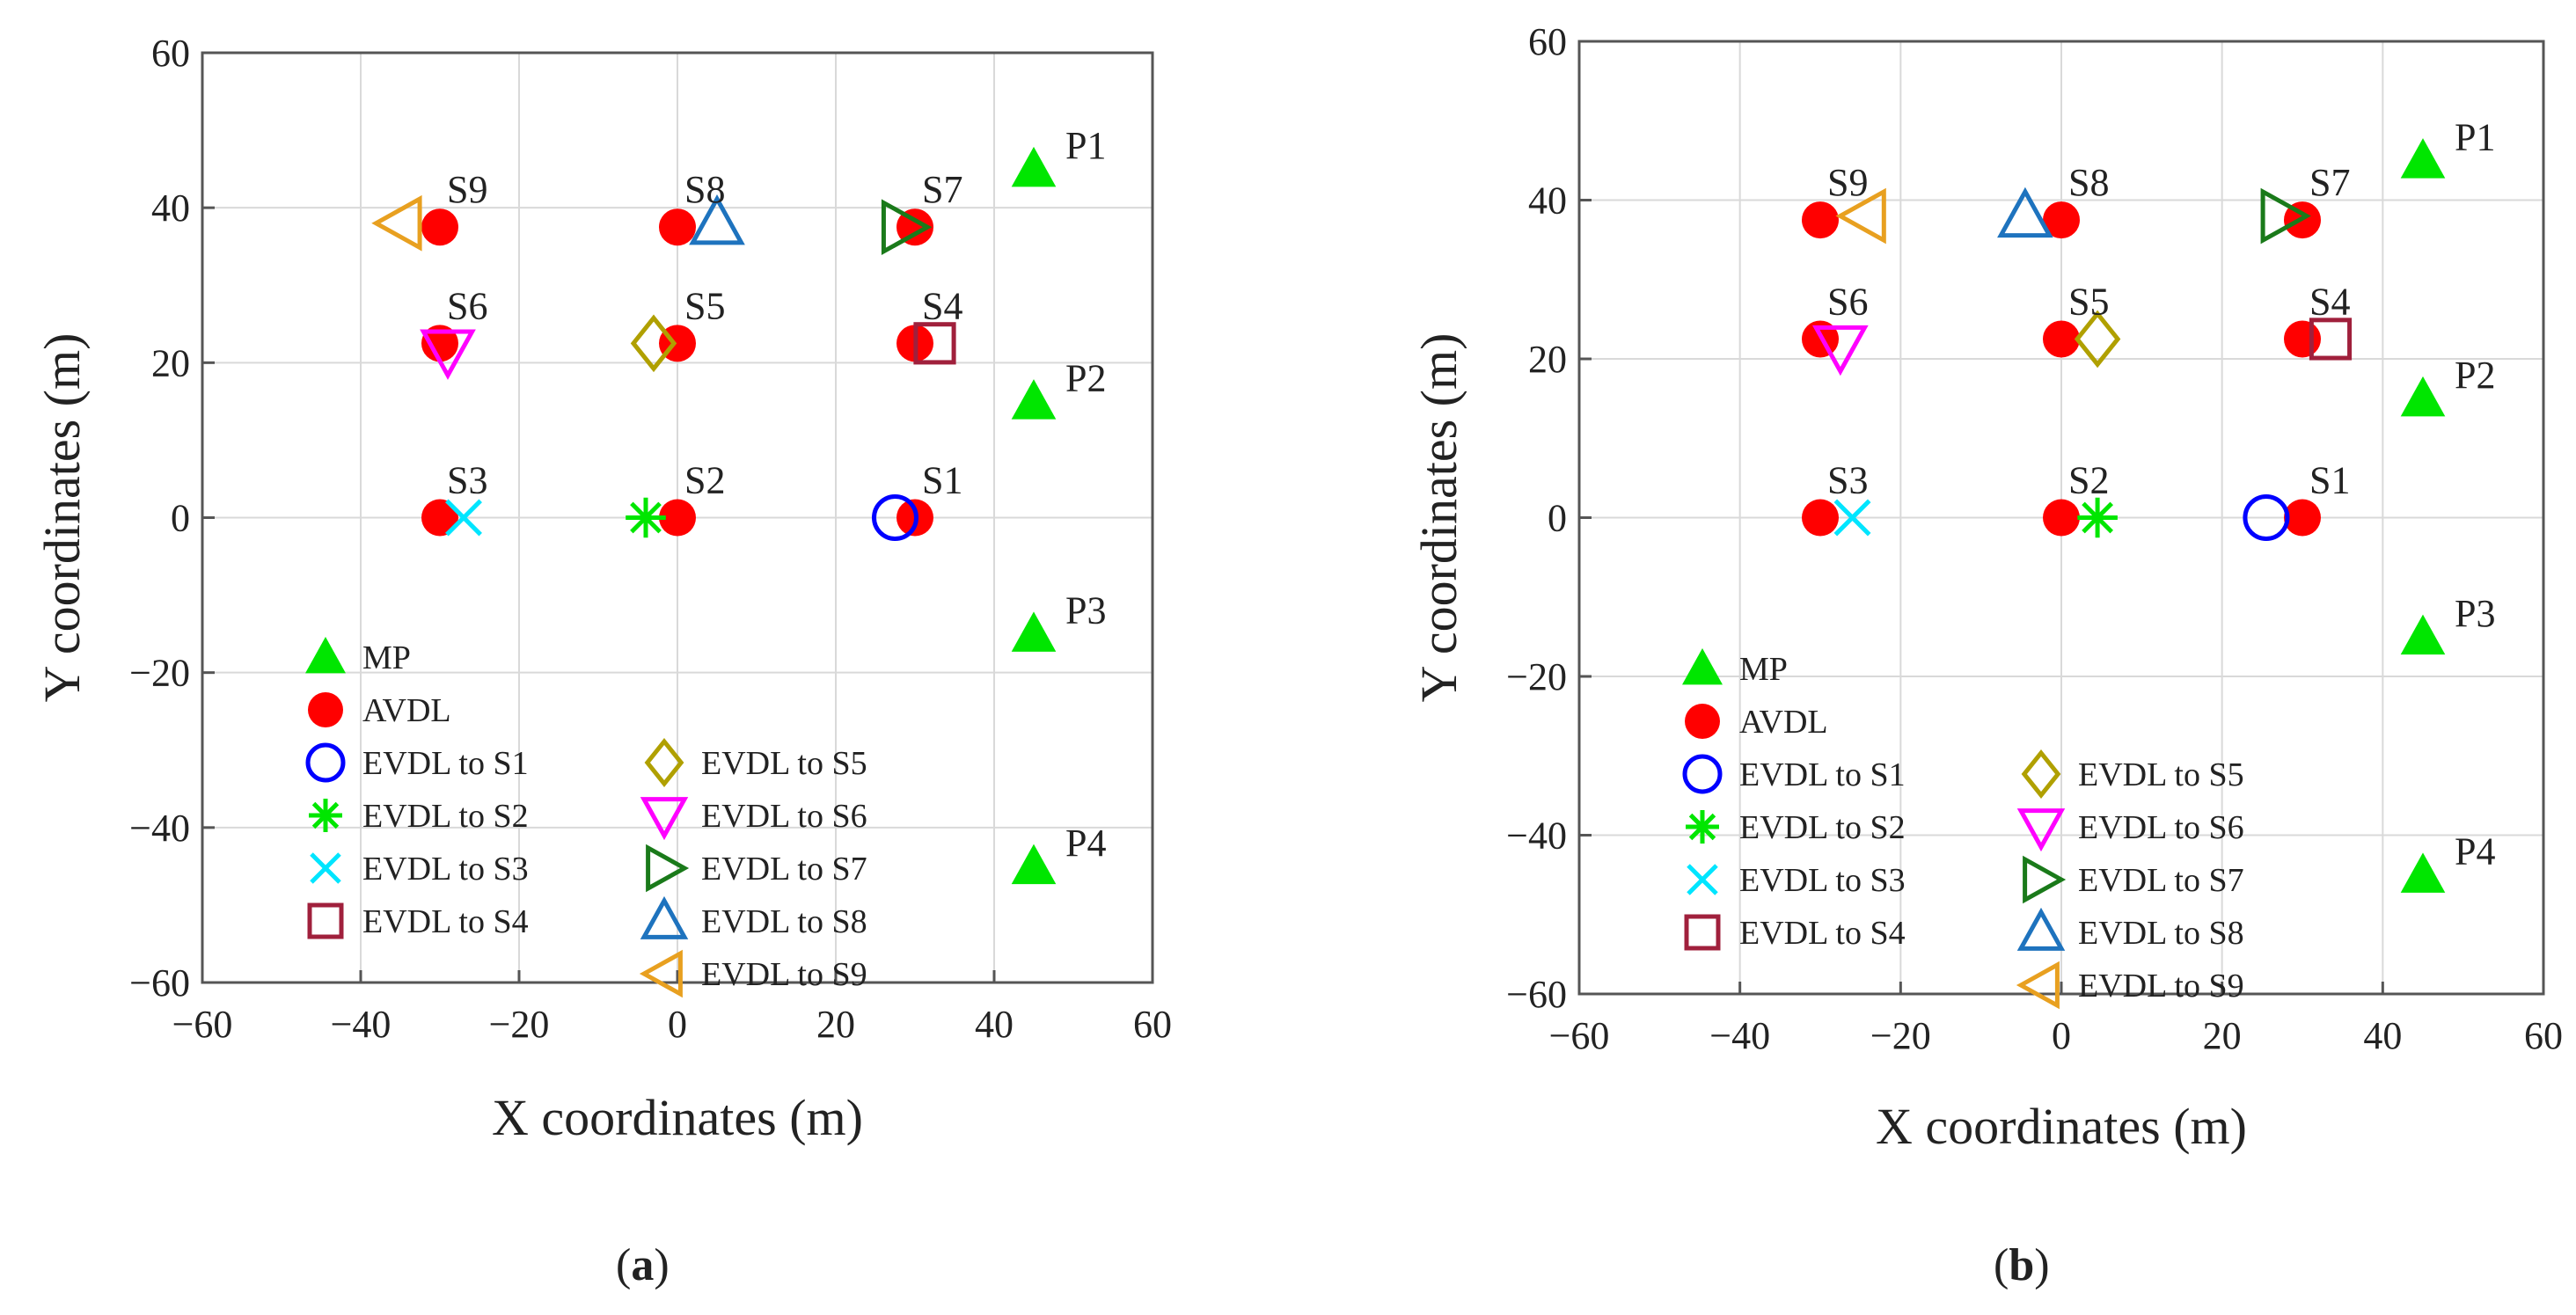  Describe the element at coordinates (1085, 377) in the screenshot. I see `mp-point-label: P2` at that location.